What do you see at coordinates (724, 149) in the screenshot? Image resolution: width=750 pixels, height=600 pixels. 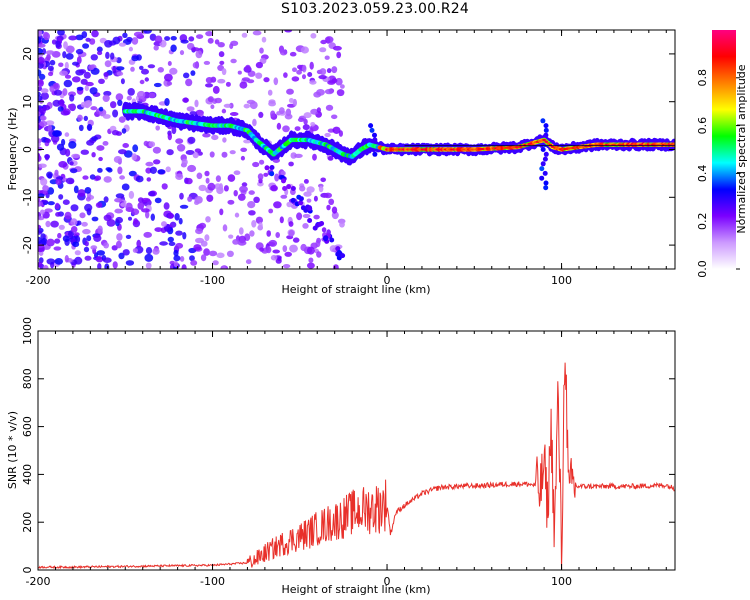 I see `colorbar-bar` at bounding box center [724, 149].